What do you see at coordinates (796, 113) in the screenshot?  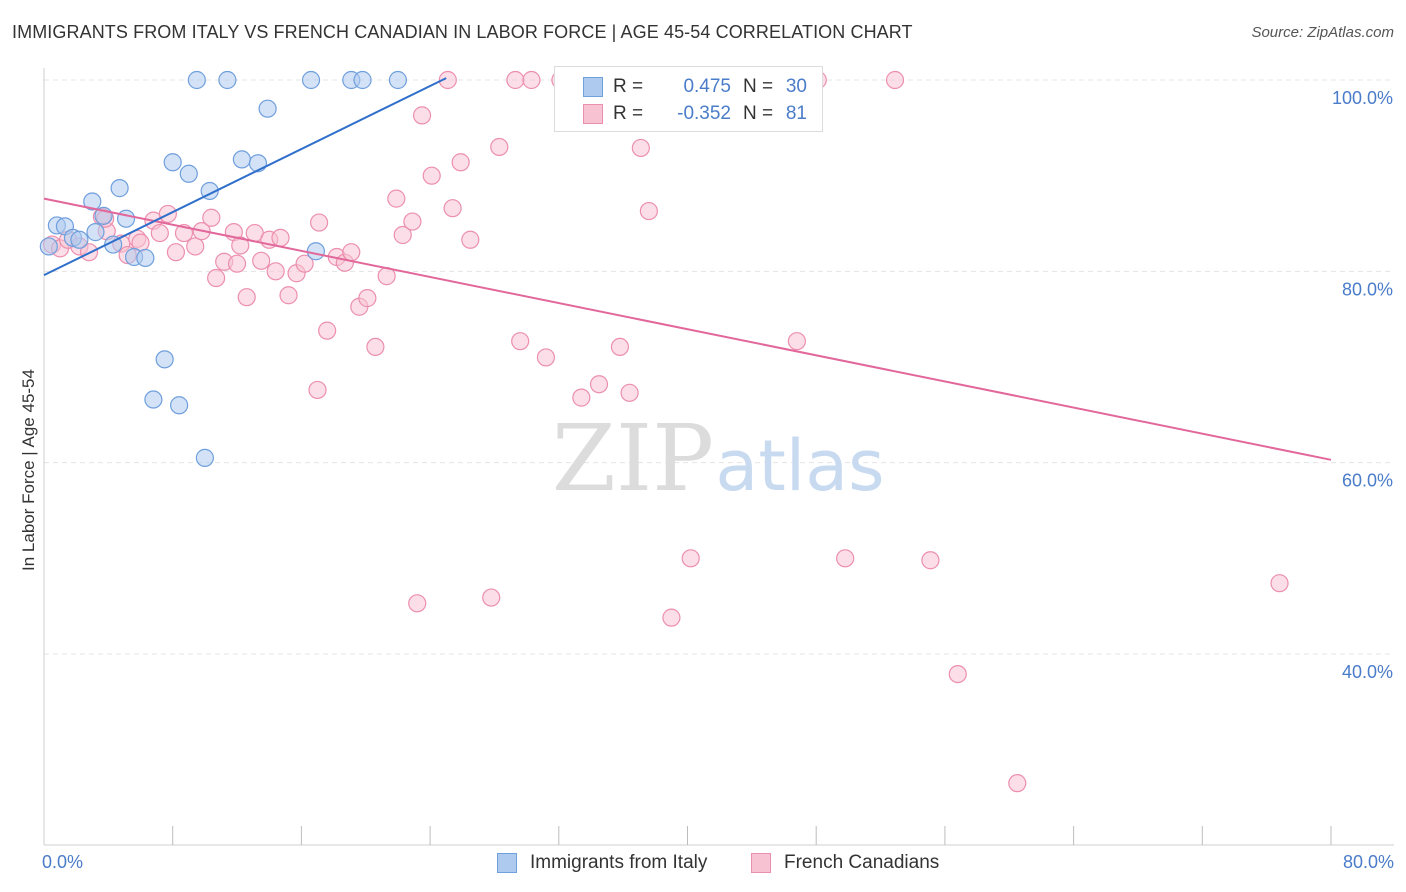 I see `n-value: 81` at bounding box center [796, 113].